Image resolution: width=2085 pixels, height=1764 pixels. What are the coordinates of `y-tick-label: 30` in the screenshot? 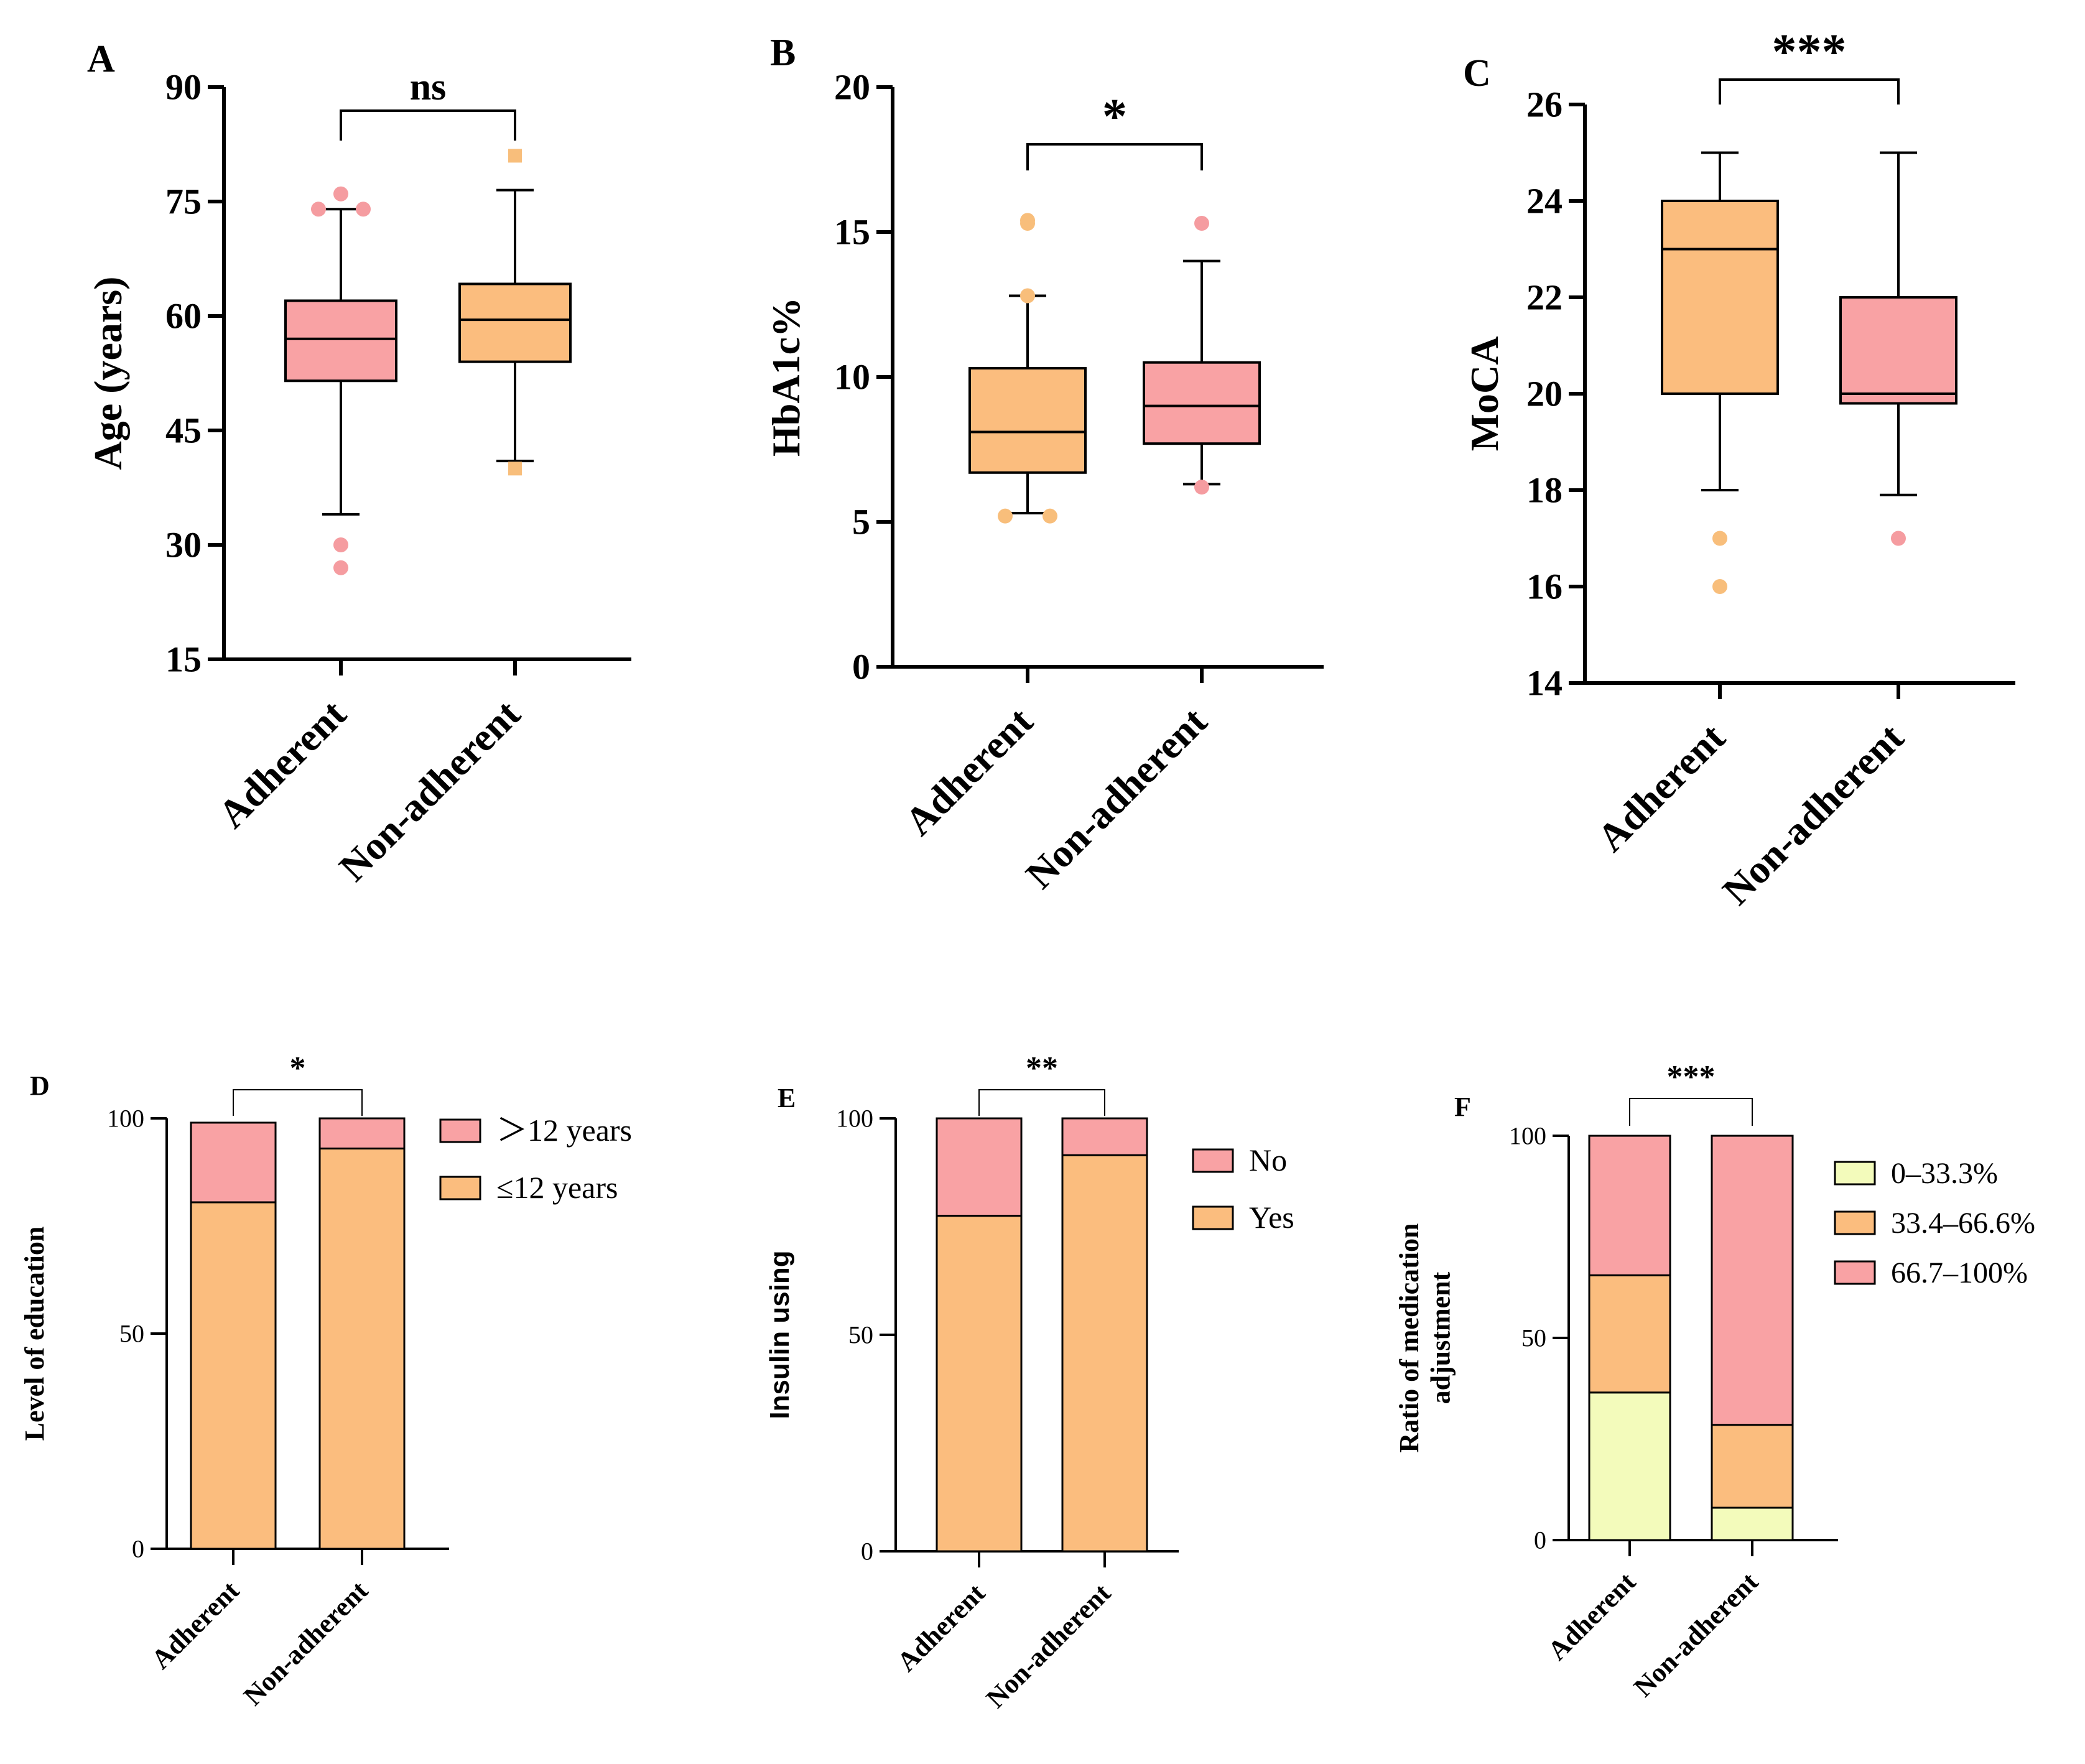 It's located at (183, 545).